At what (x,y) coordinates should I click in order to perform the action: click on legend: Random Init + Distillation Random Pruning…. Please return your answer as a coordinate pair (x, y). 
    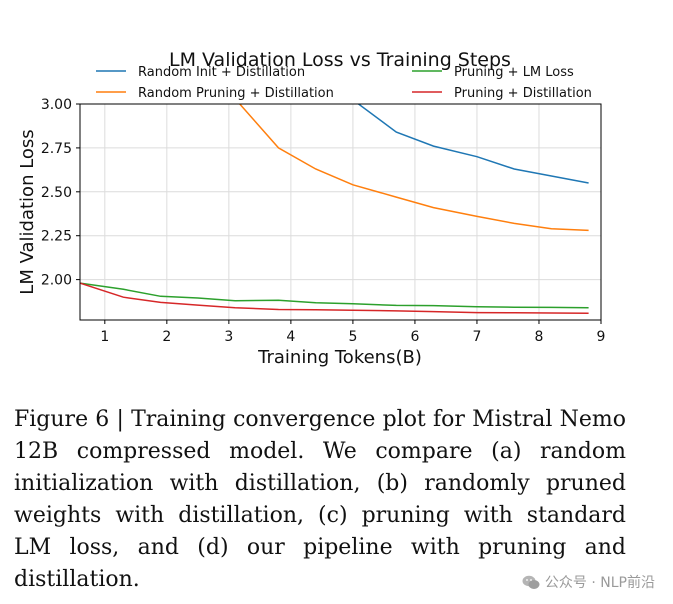
    Looking at the image, I should click on (344, 83).